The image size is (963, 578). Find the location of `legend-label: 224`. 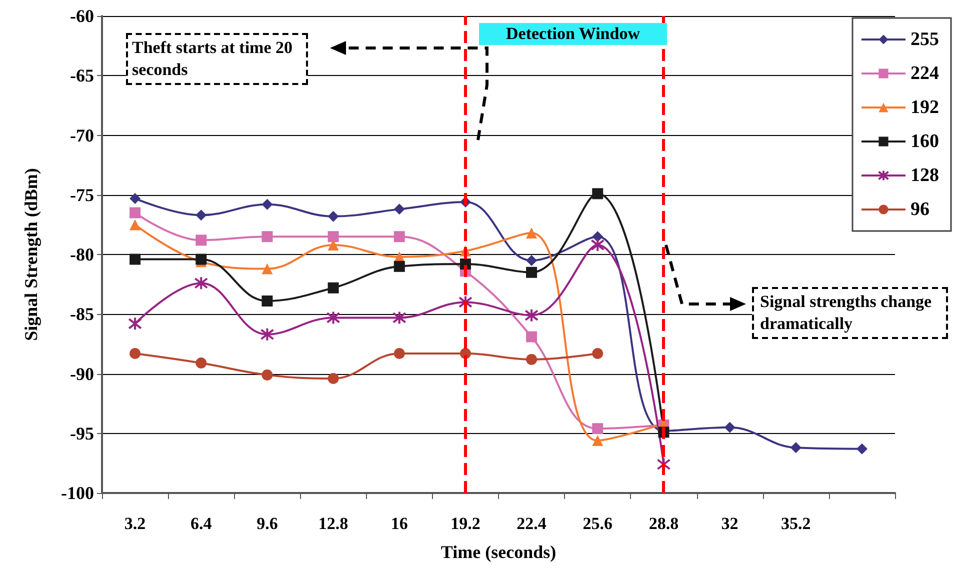

legend-label: 224 is located at coordinates (925, 73).